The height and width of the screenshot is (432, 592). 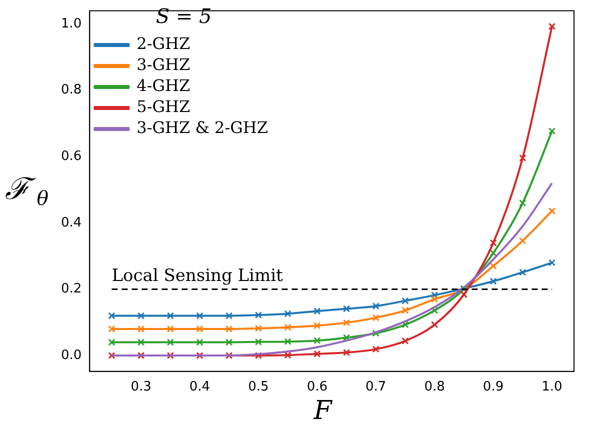 I want to click on x-tick-label: 0.3, so click(x=141, y=387).